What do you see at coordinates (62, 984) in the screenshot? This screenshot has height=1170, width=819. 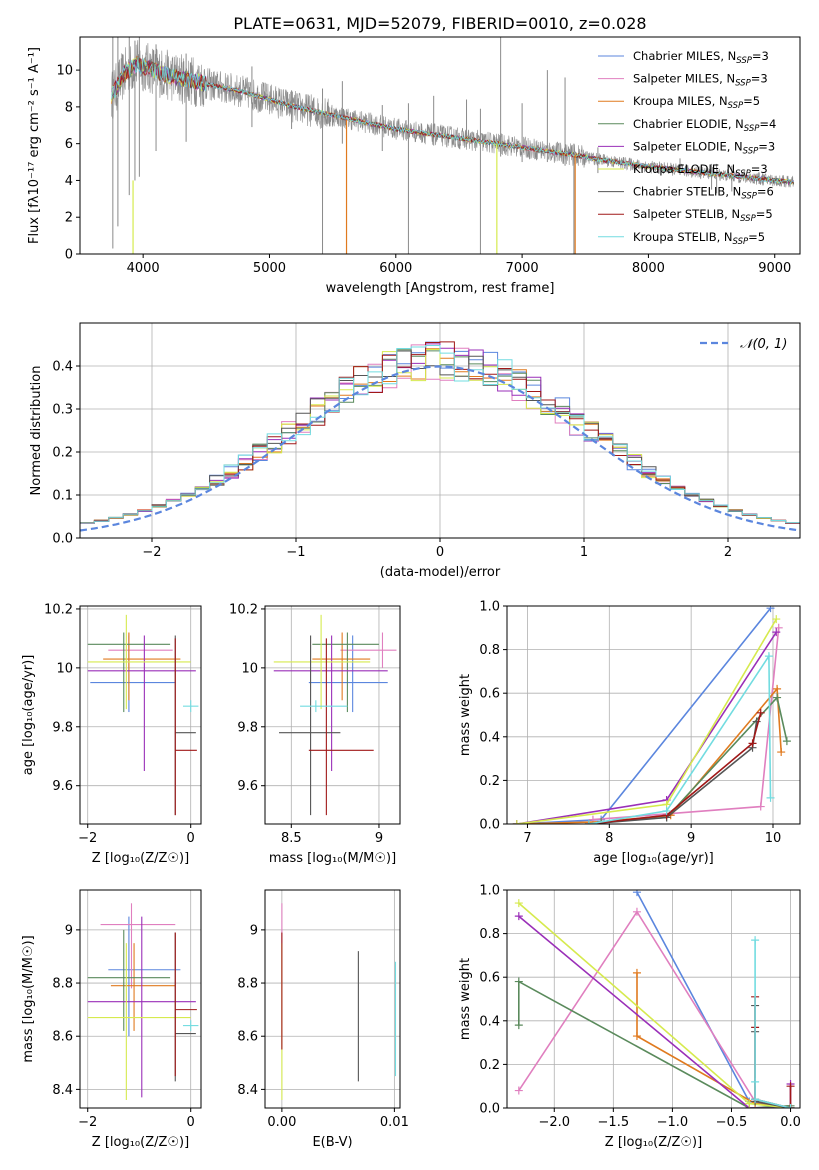 I see `y-tick-label: 8.8` at bounding box center [62, 984].